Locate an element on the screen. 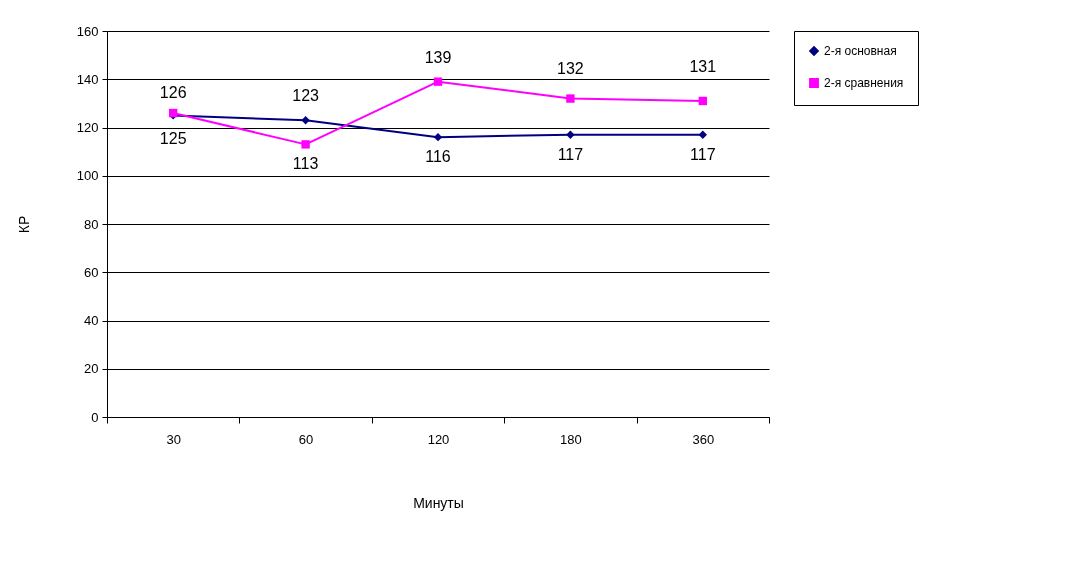 Image resolution: width=1085 pixels, height=573 pixels. y-tick-label: 140 is located at coordinates (87, 79).